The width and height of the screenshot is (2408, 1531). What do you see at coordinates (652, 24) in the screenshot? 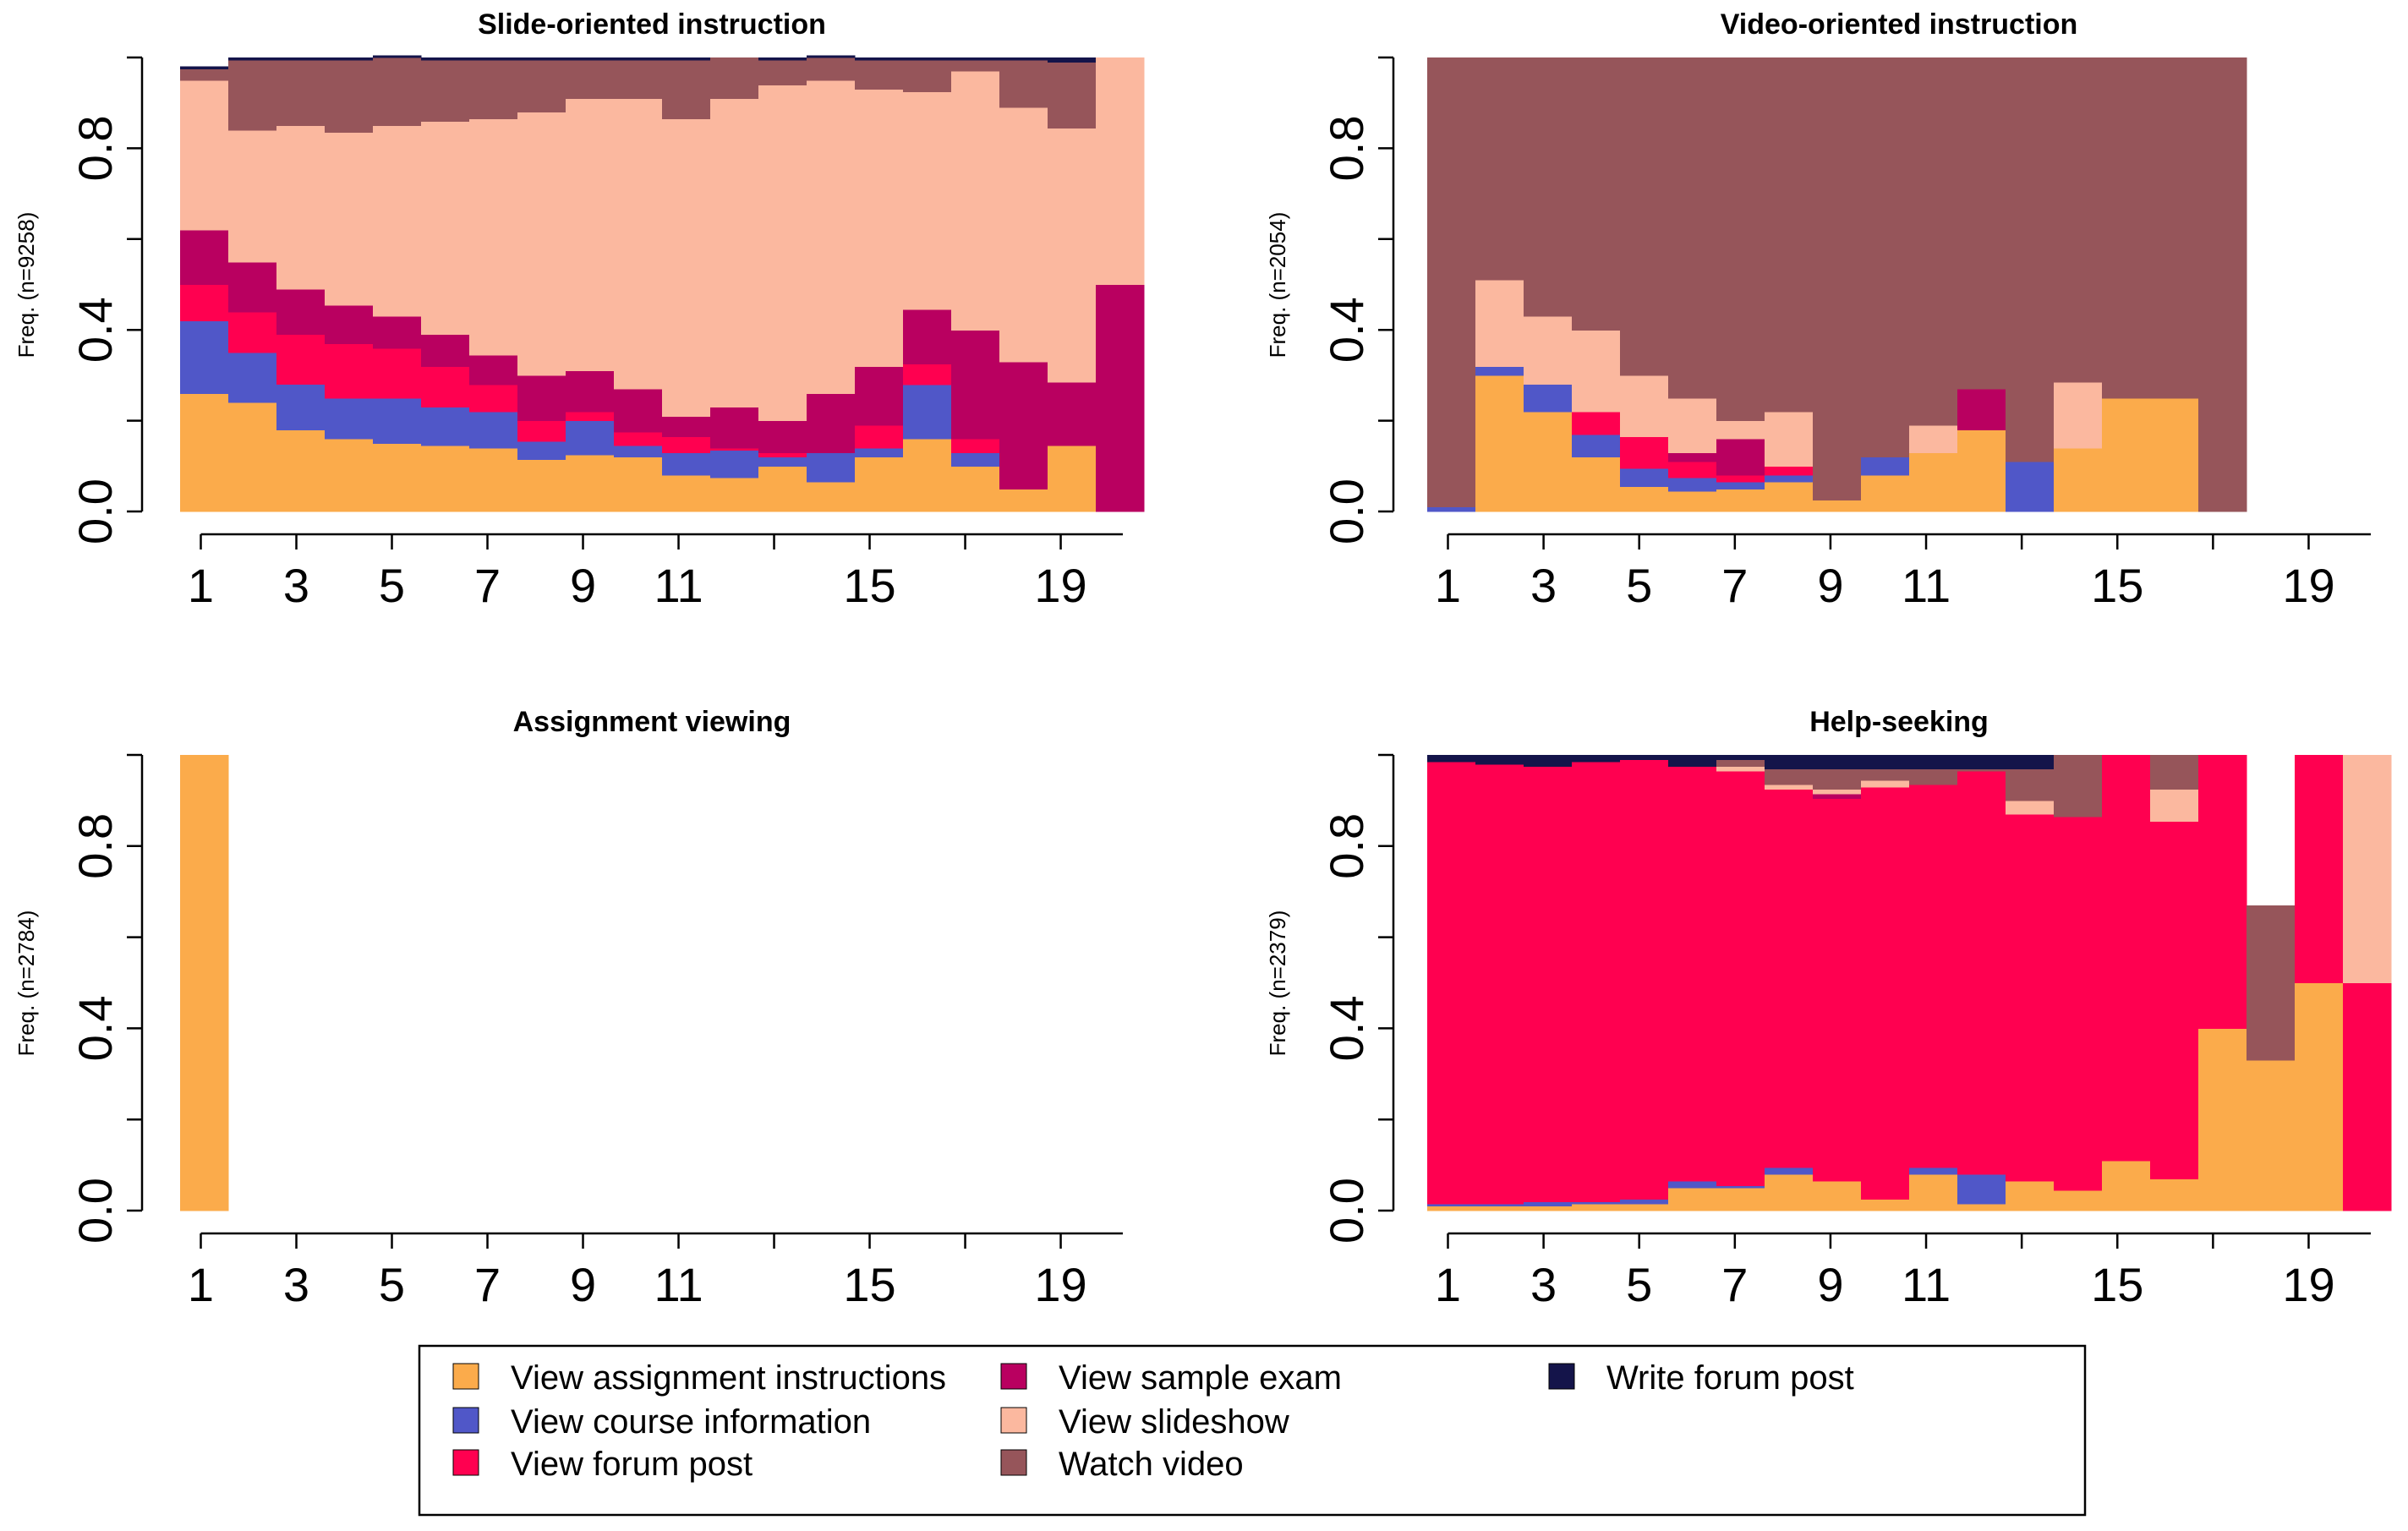
I see `panel-title: Slide-oriented instruction` at bounding box center [652, 24].